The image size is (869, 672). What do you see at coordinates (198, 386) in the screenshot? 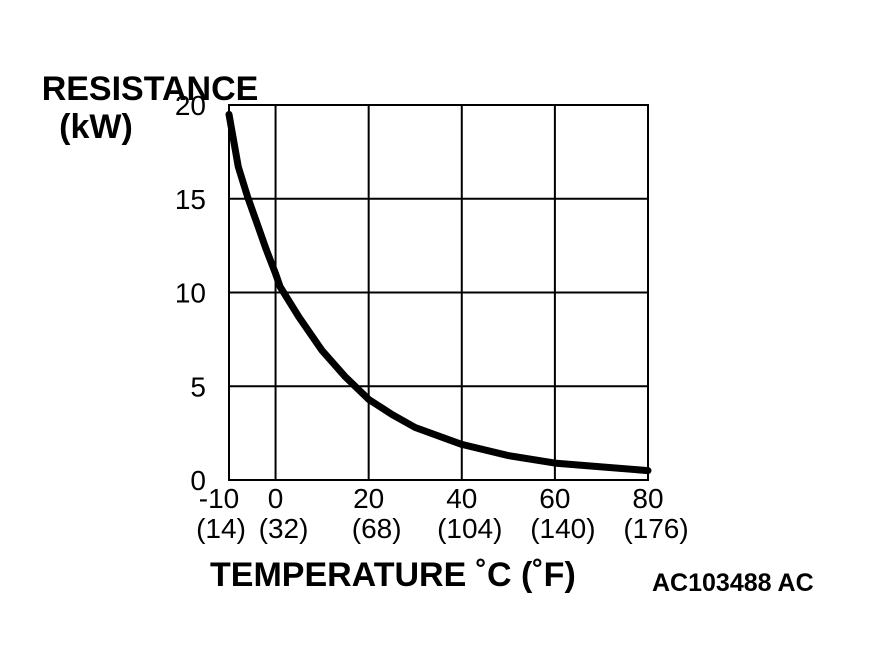
I see `y-tick-label: 5` at bounding box center [198, 386].